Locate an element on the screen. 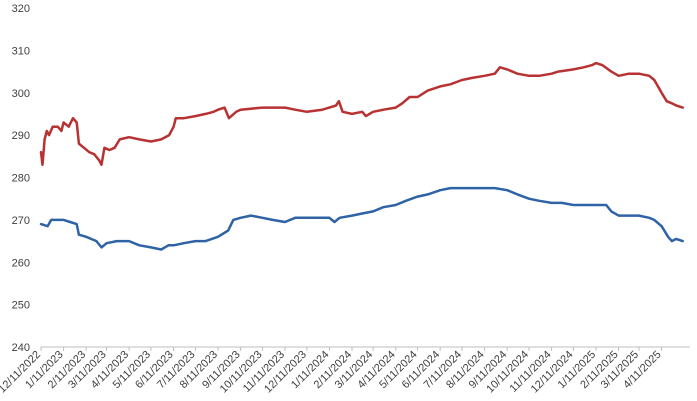 This screenshot has width=697, height=401. y-tick-label: 280 is located at coordinates (21, 179).